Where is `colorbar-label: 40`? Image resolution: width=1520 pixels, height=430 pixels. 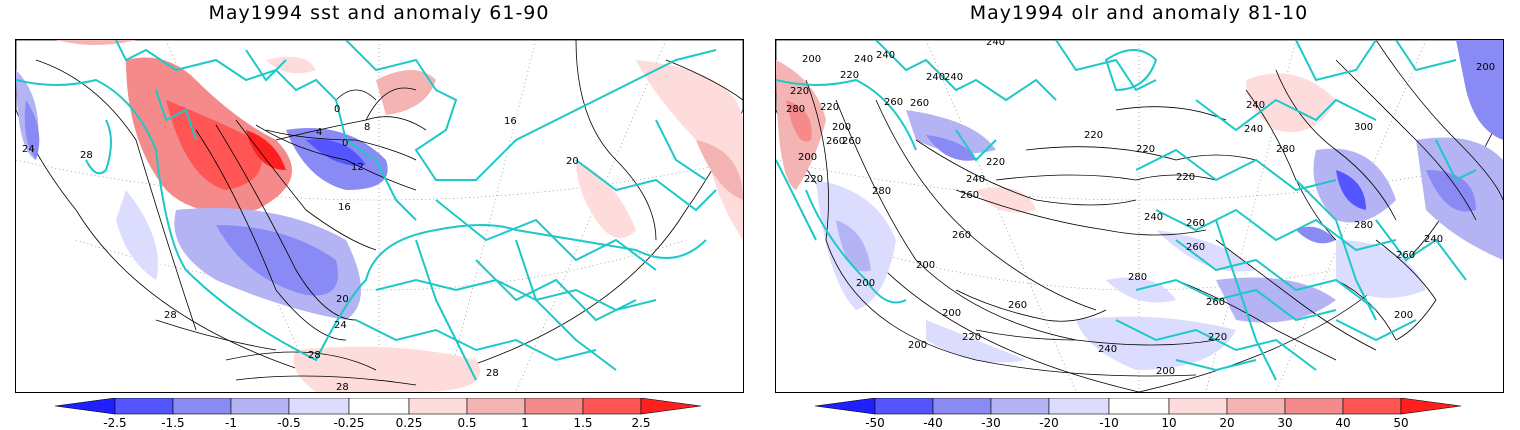 colorbar-label: 40 is located at coordinates (1342, 423).